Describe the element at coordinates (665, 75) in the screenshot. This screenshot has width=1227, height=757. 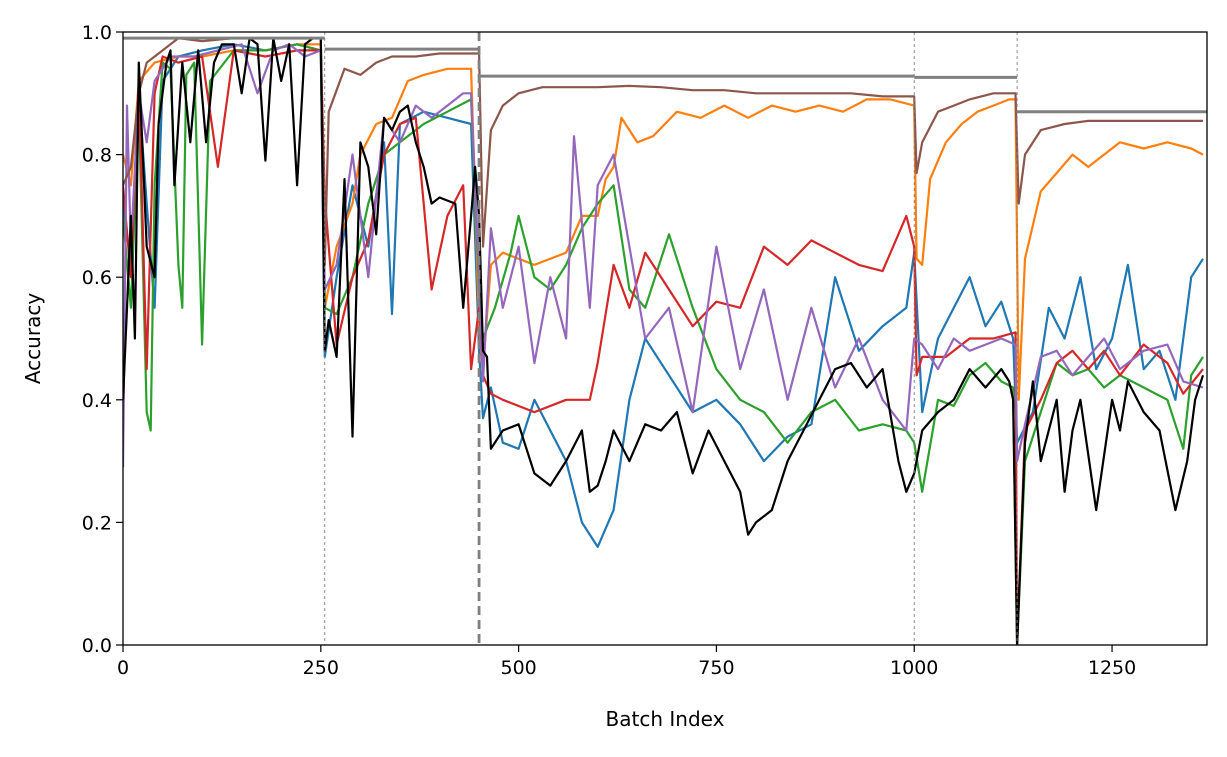
I see `reference-levels` at that location.